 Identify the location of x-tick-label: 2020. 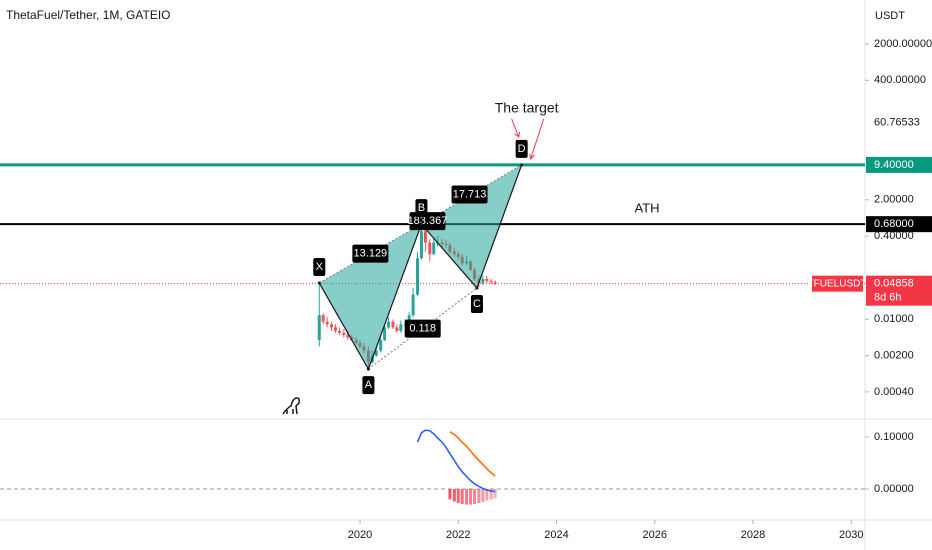
(360, 535).